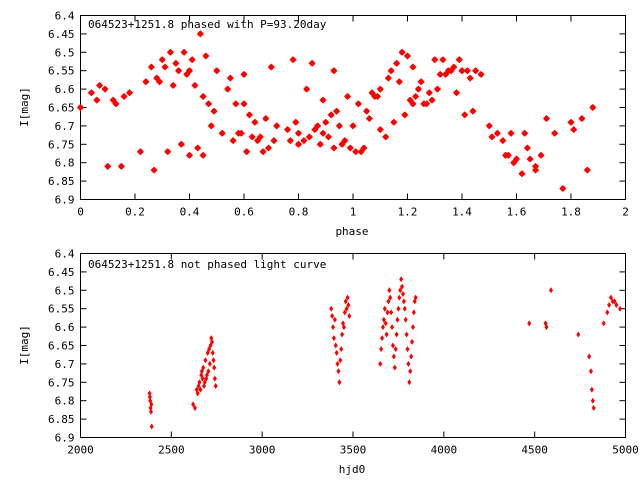 This screenshot has width=640, height=480. What do you see at coordinates (61, 144) in the screenshot?
I see `phased-y-tick-label: 6.75` at bounding box center [61, 144].